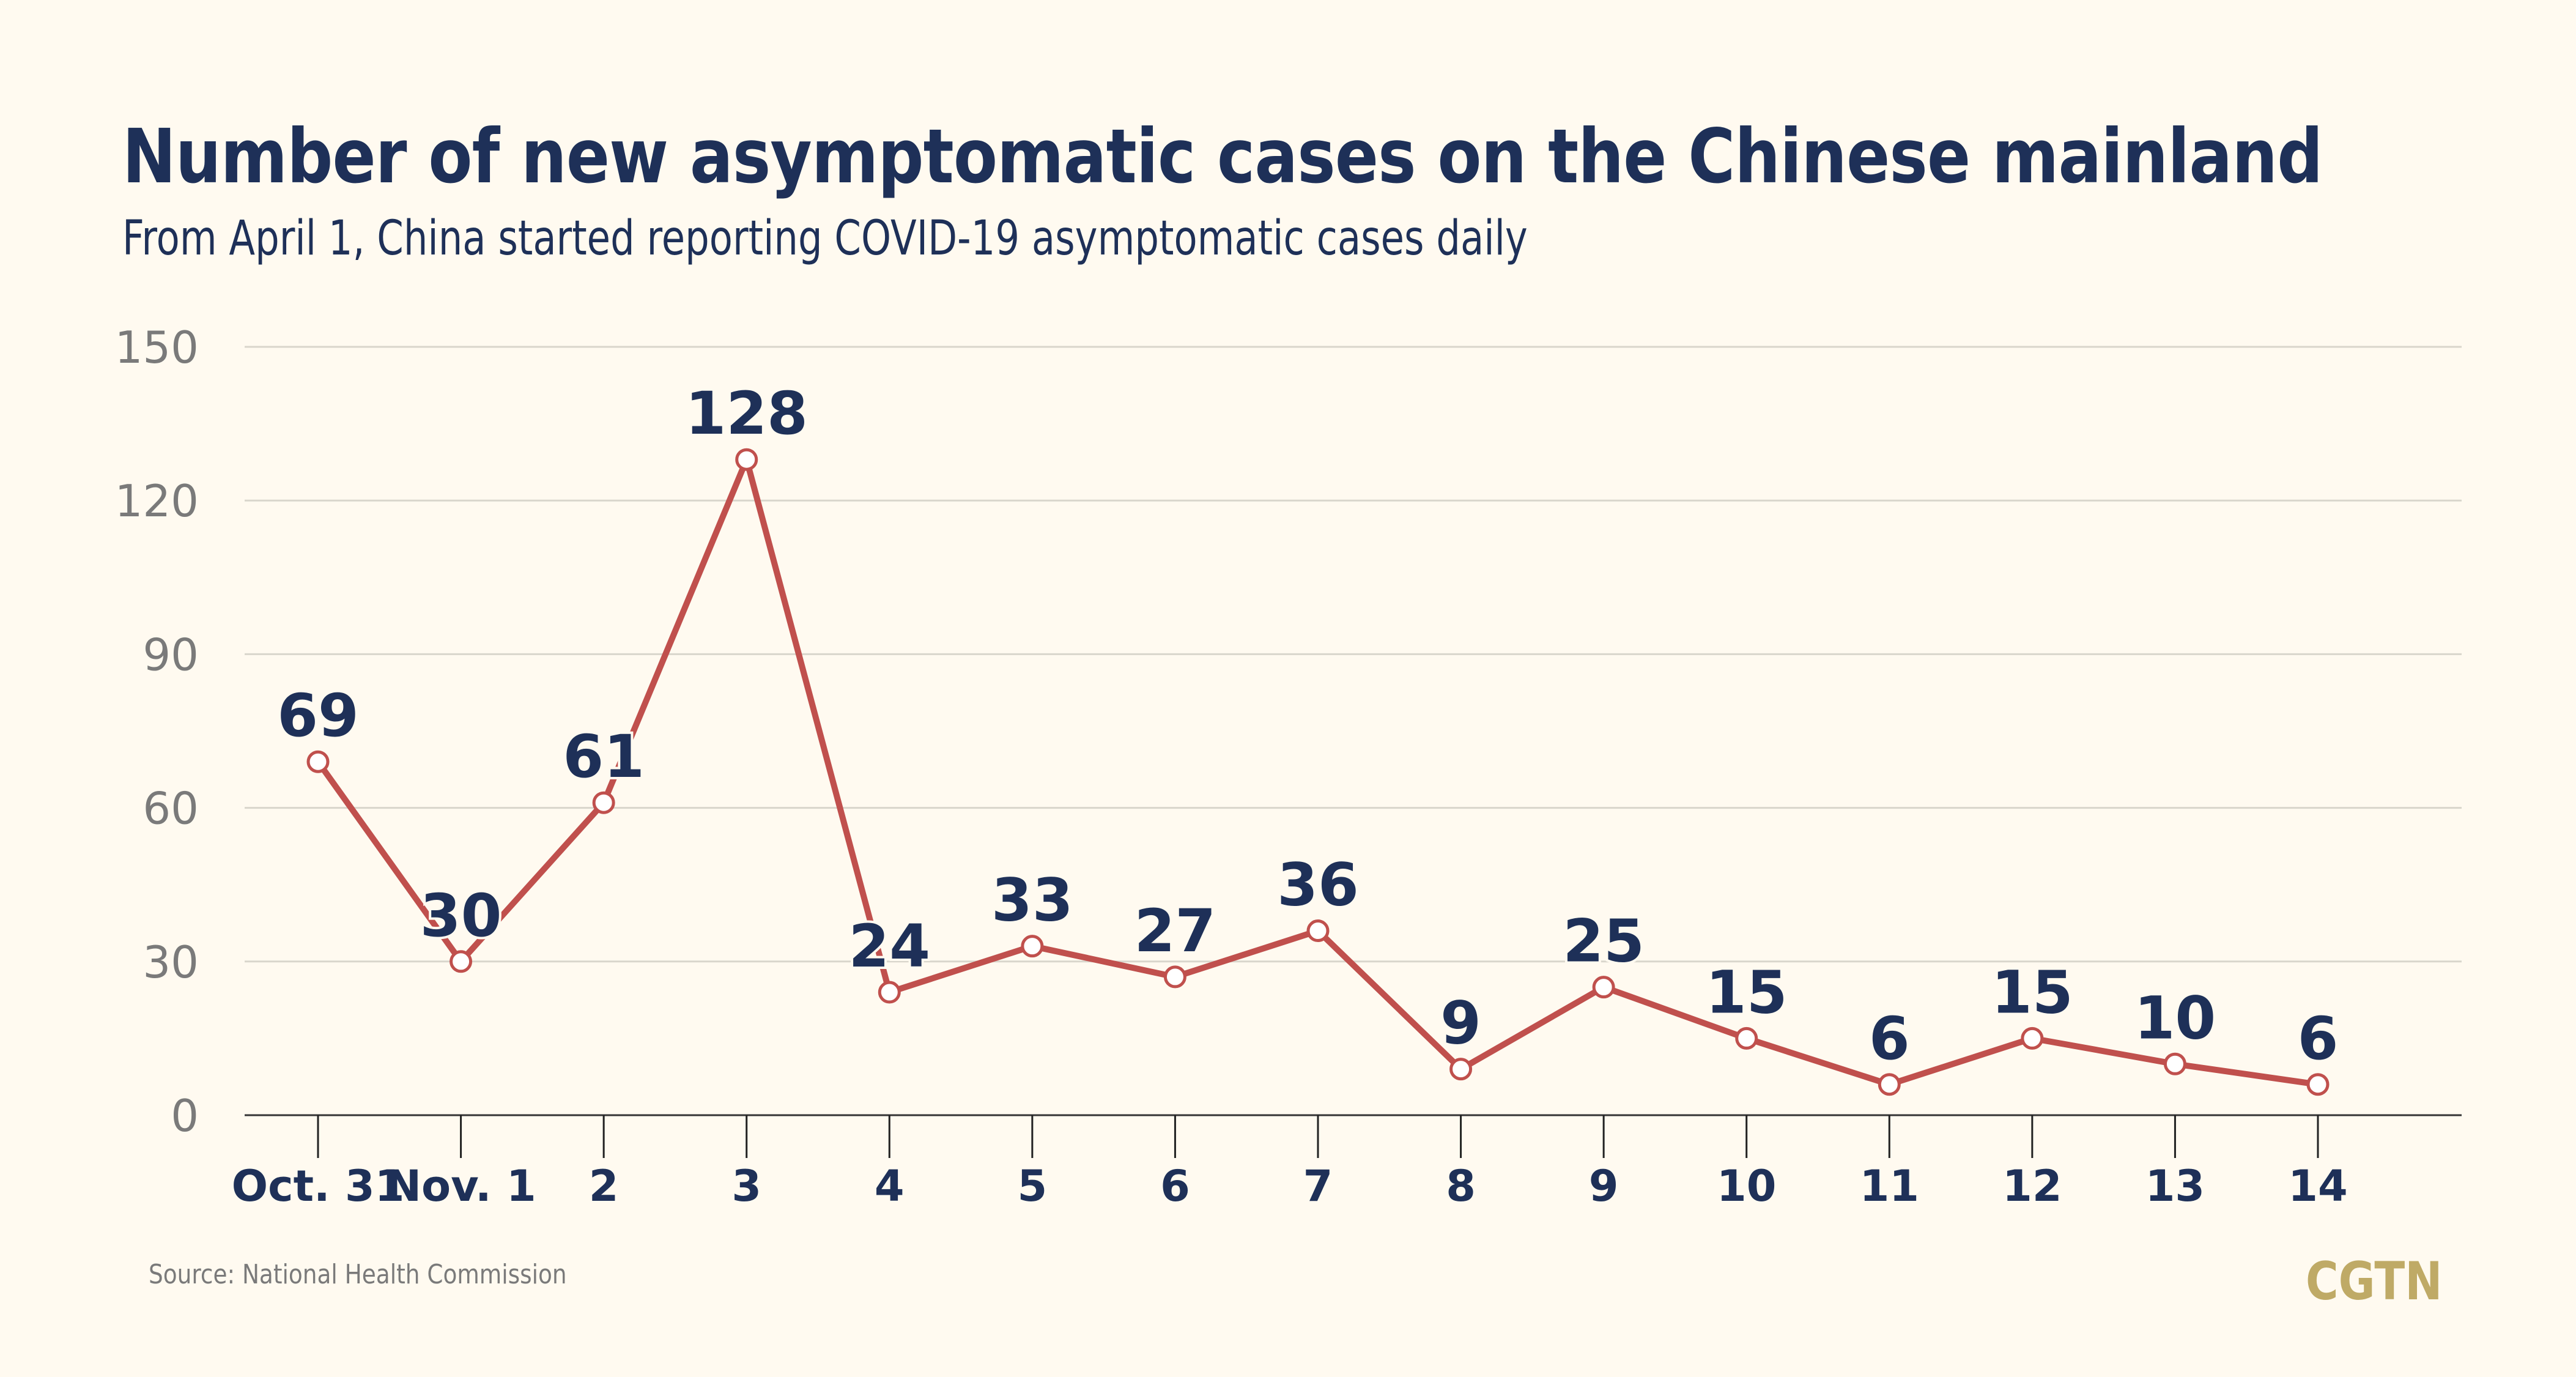 The height and width of the screenshot is (1377, 2576). Describe the element at coordinates (1460, 1023) in the screenshot. I see `data-label: 9` at that location.